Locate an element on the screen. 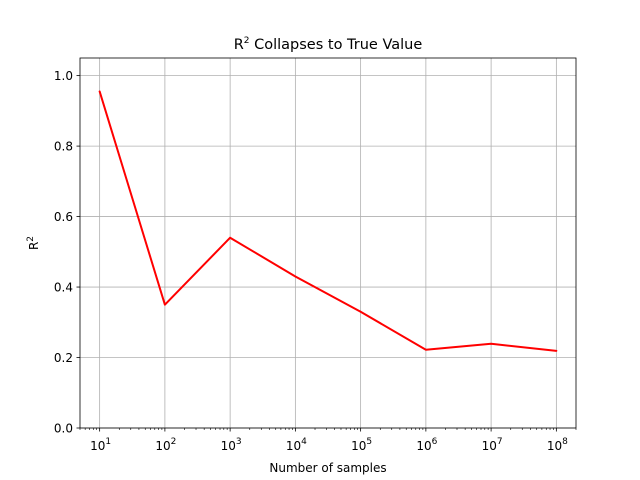 The width and height of the screenshot is (640, 480). x-tick-label: 10³ is located at coordinates (231, 445).